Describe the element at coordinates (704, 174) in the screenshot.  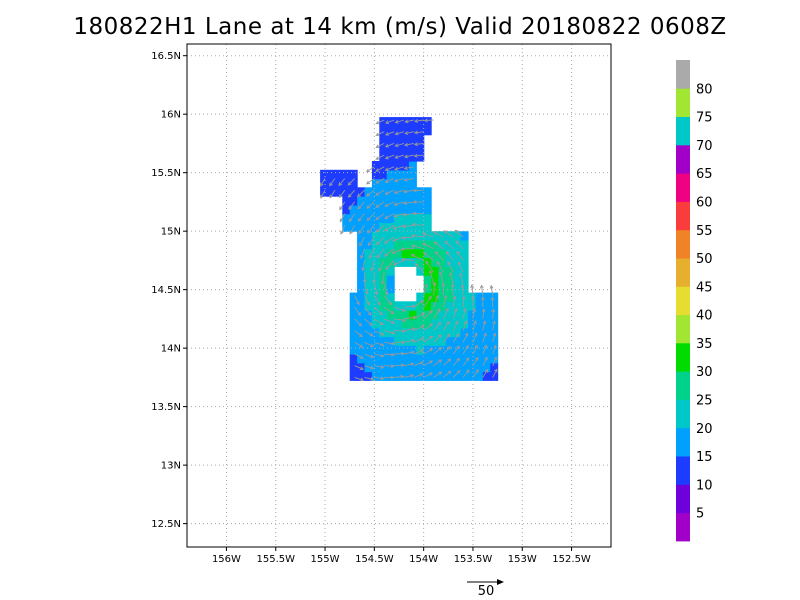
I see `colorbar-label: 65` at that location.